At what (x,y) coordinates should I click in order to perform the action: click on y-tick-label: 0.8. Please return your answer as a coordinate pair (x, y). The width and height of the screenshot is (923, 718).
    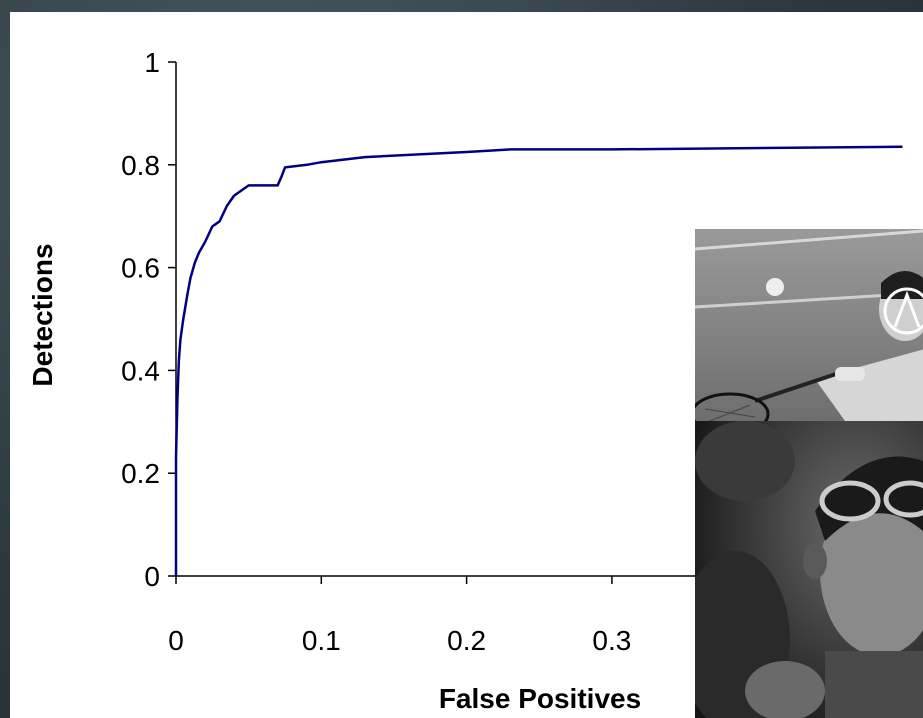
    Looking at the image, I should click on (140, 165).